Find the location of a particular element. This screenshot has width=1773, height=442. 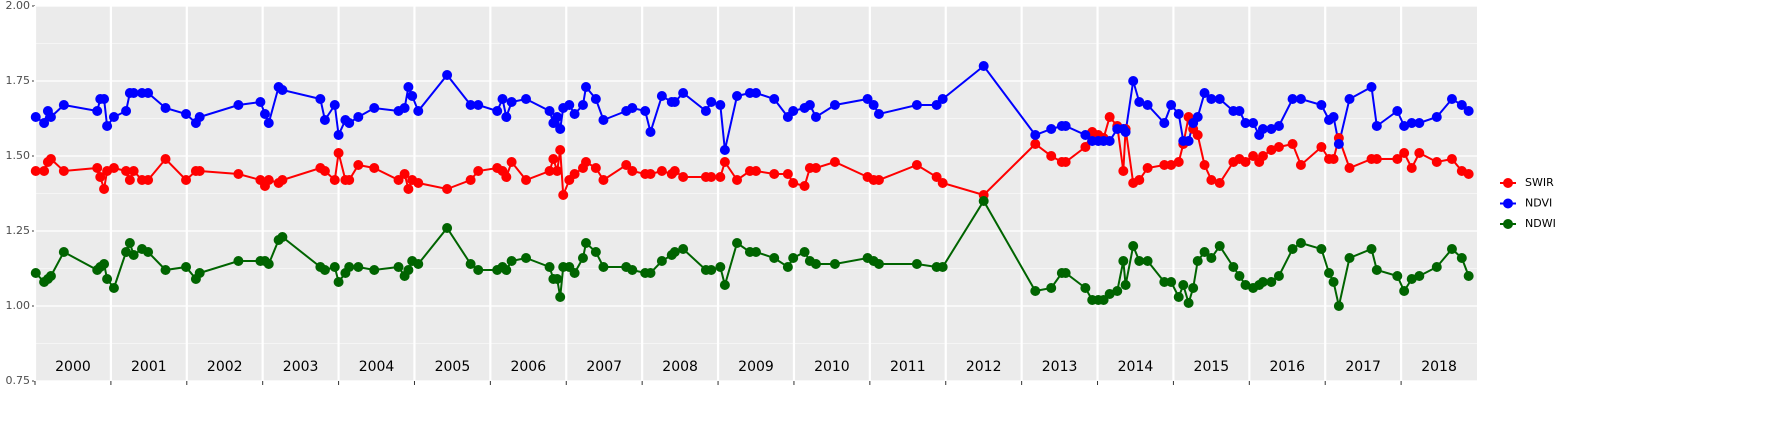

x-tick-label: 2012 is located at coordinates (984, 367).